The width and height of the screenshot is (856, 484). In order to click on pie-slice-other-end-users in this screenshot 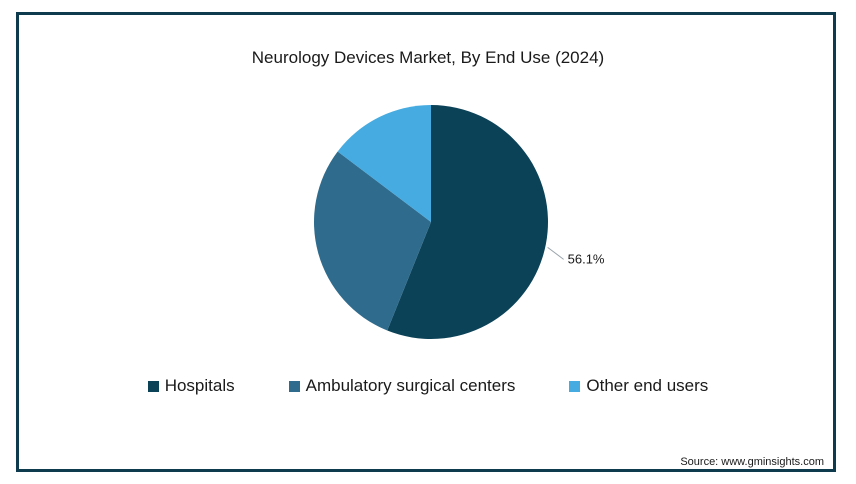, I will do `click(384, 163)`.